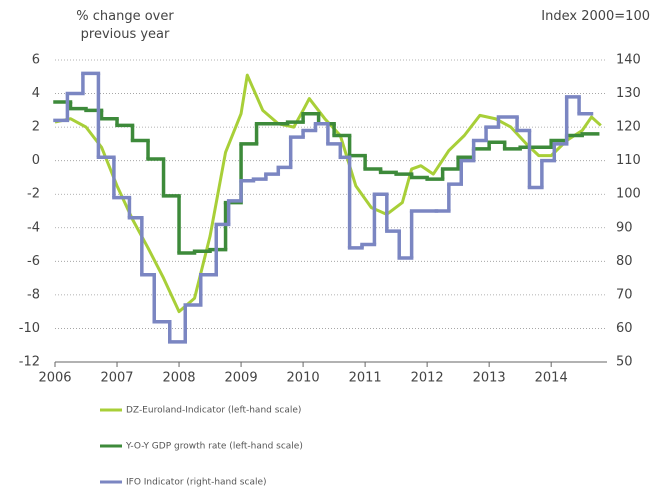 The width and height of the screenshot is (650, 490). What do you see at coordinates (628, 127) in the screenshot?
I see `y2-tick-label: 120` at bounding box center [628, 127].